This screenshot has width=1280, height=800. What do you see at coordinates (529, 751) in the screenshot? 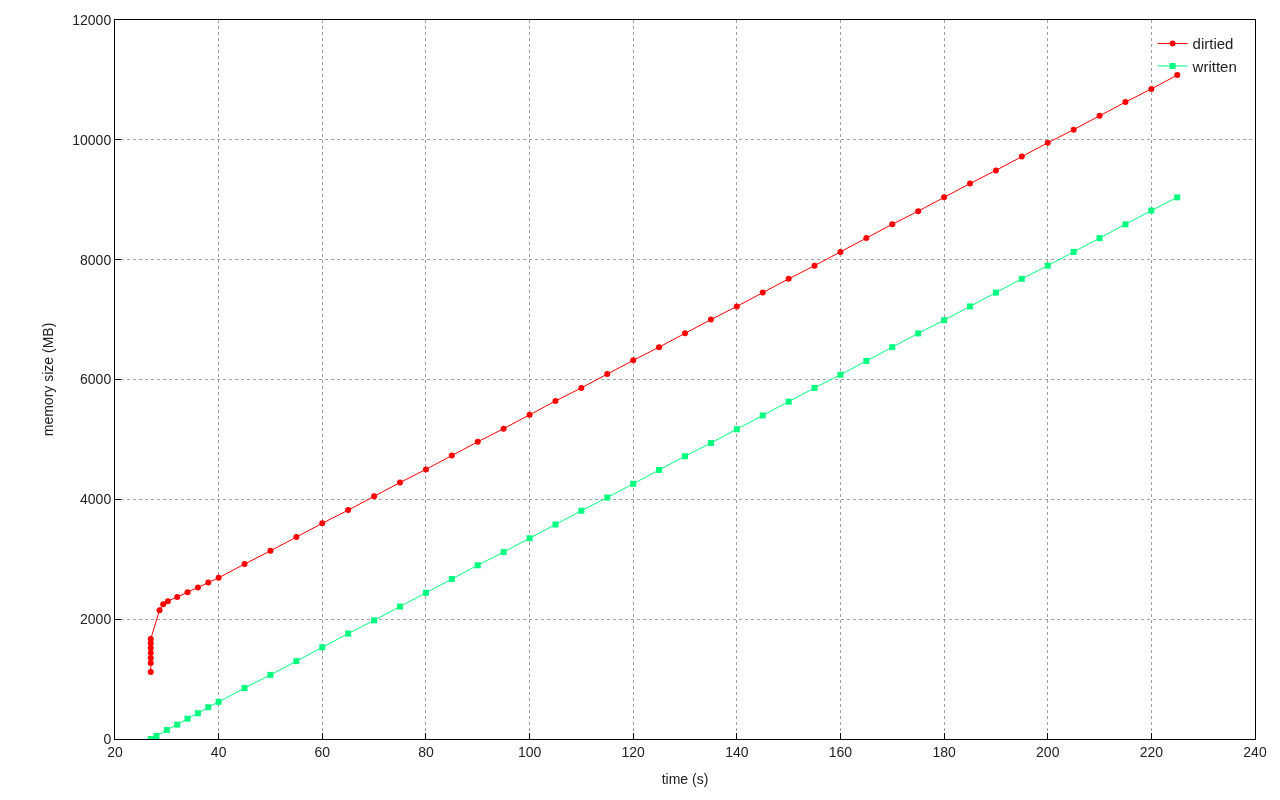
I see `x-tick-label: 100` at bounding box center [529, 751].